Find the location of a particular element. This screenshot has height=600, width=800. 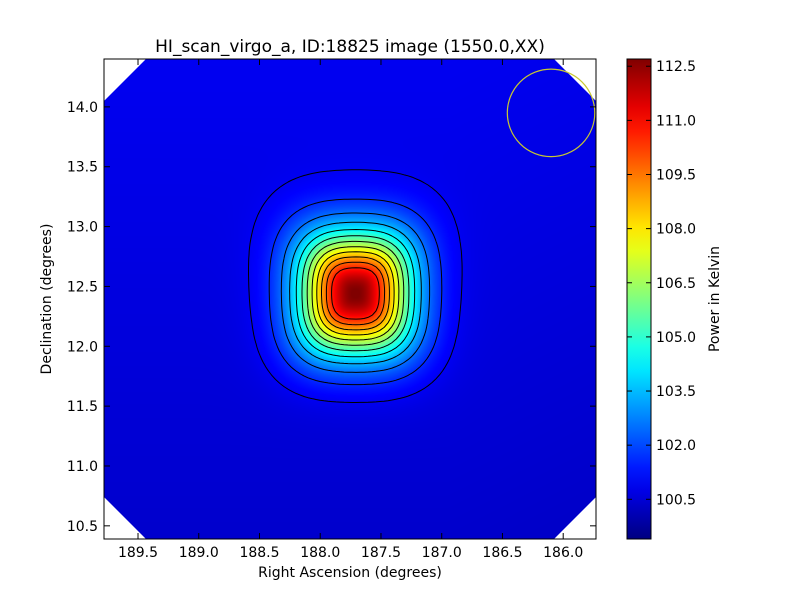

colorbar-frame is located at coordinates (639, 299).